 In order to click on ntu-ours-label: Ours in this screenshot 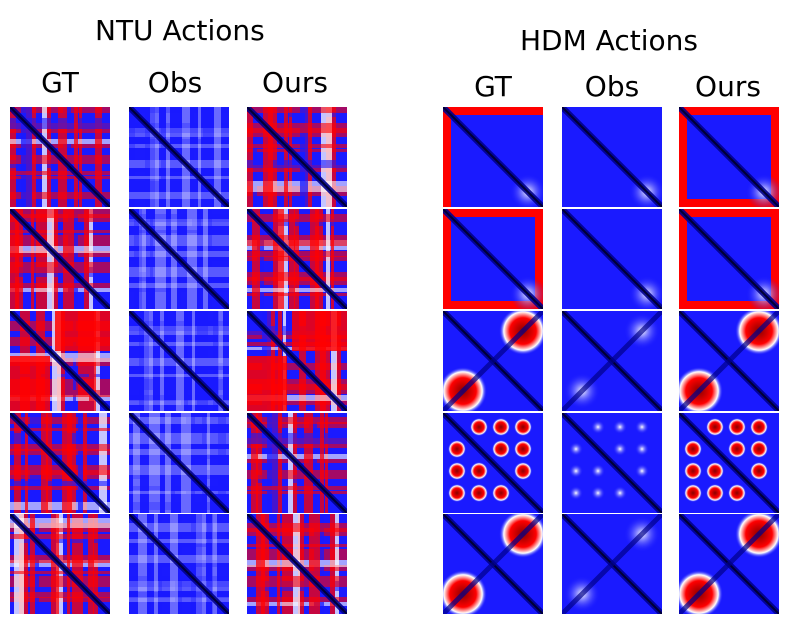, I will do `click(295, 82)`.